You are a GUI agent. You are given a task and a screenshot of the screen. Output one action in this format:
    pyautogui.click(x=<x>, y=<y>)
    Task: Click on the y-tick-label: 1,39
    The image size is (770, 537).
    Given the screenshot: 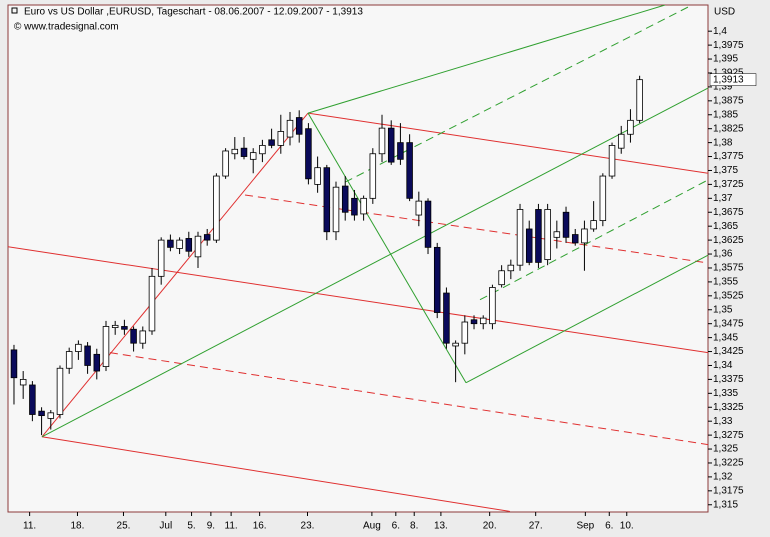 What is the action you would take?
    pyautogui.click(x=723, y=87)
    